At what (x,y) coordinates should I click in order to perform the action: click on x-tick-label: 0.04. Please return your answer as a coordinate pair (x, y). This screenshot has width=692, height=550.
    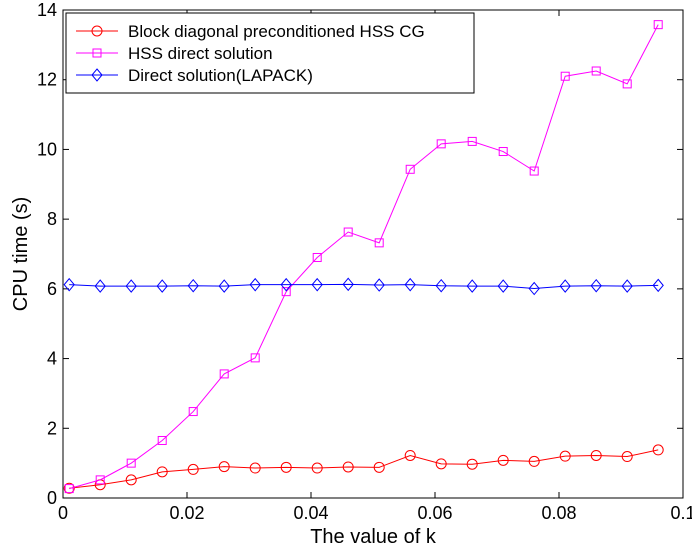
    Looking at the image, I should click on (310, 513).